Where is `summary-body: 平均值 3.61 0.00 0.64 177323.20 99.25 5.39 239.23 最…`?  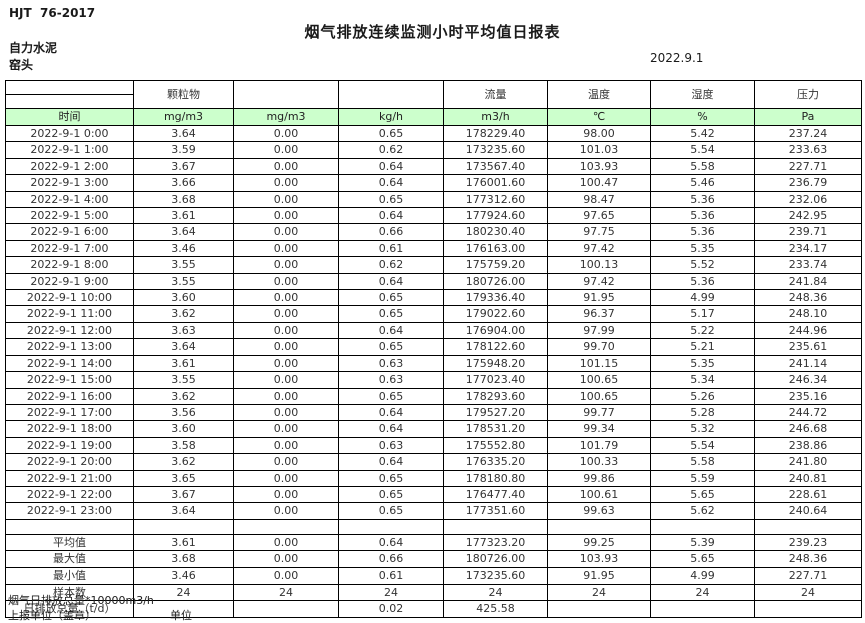
summary-body: 平均值 3.61 0.00 0.64 177323.20 99.25 5.39 239.23 最… is located at coordinates (433, 575).